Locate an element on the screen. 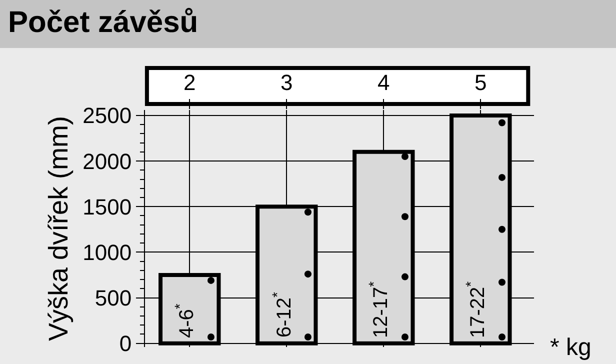  y-axis-title: Výška dvířek (mm) is located at coordinates (59, 229).